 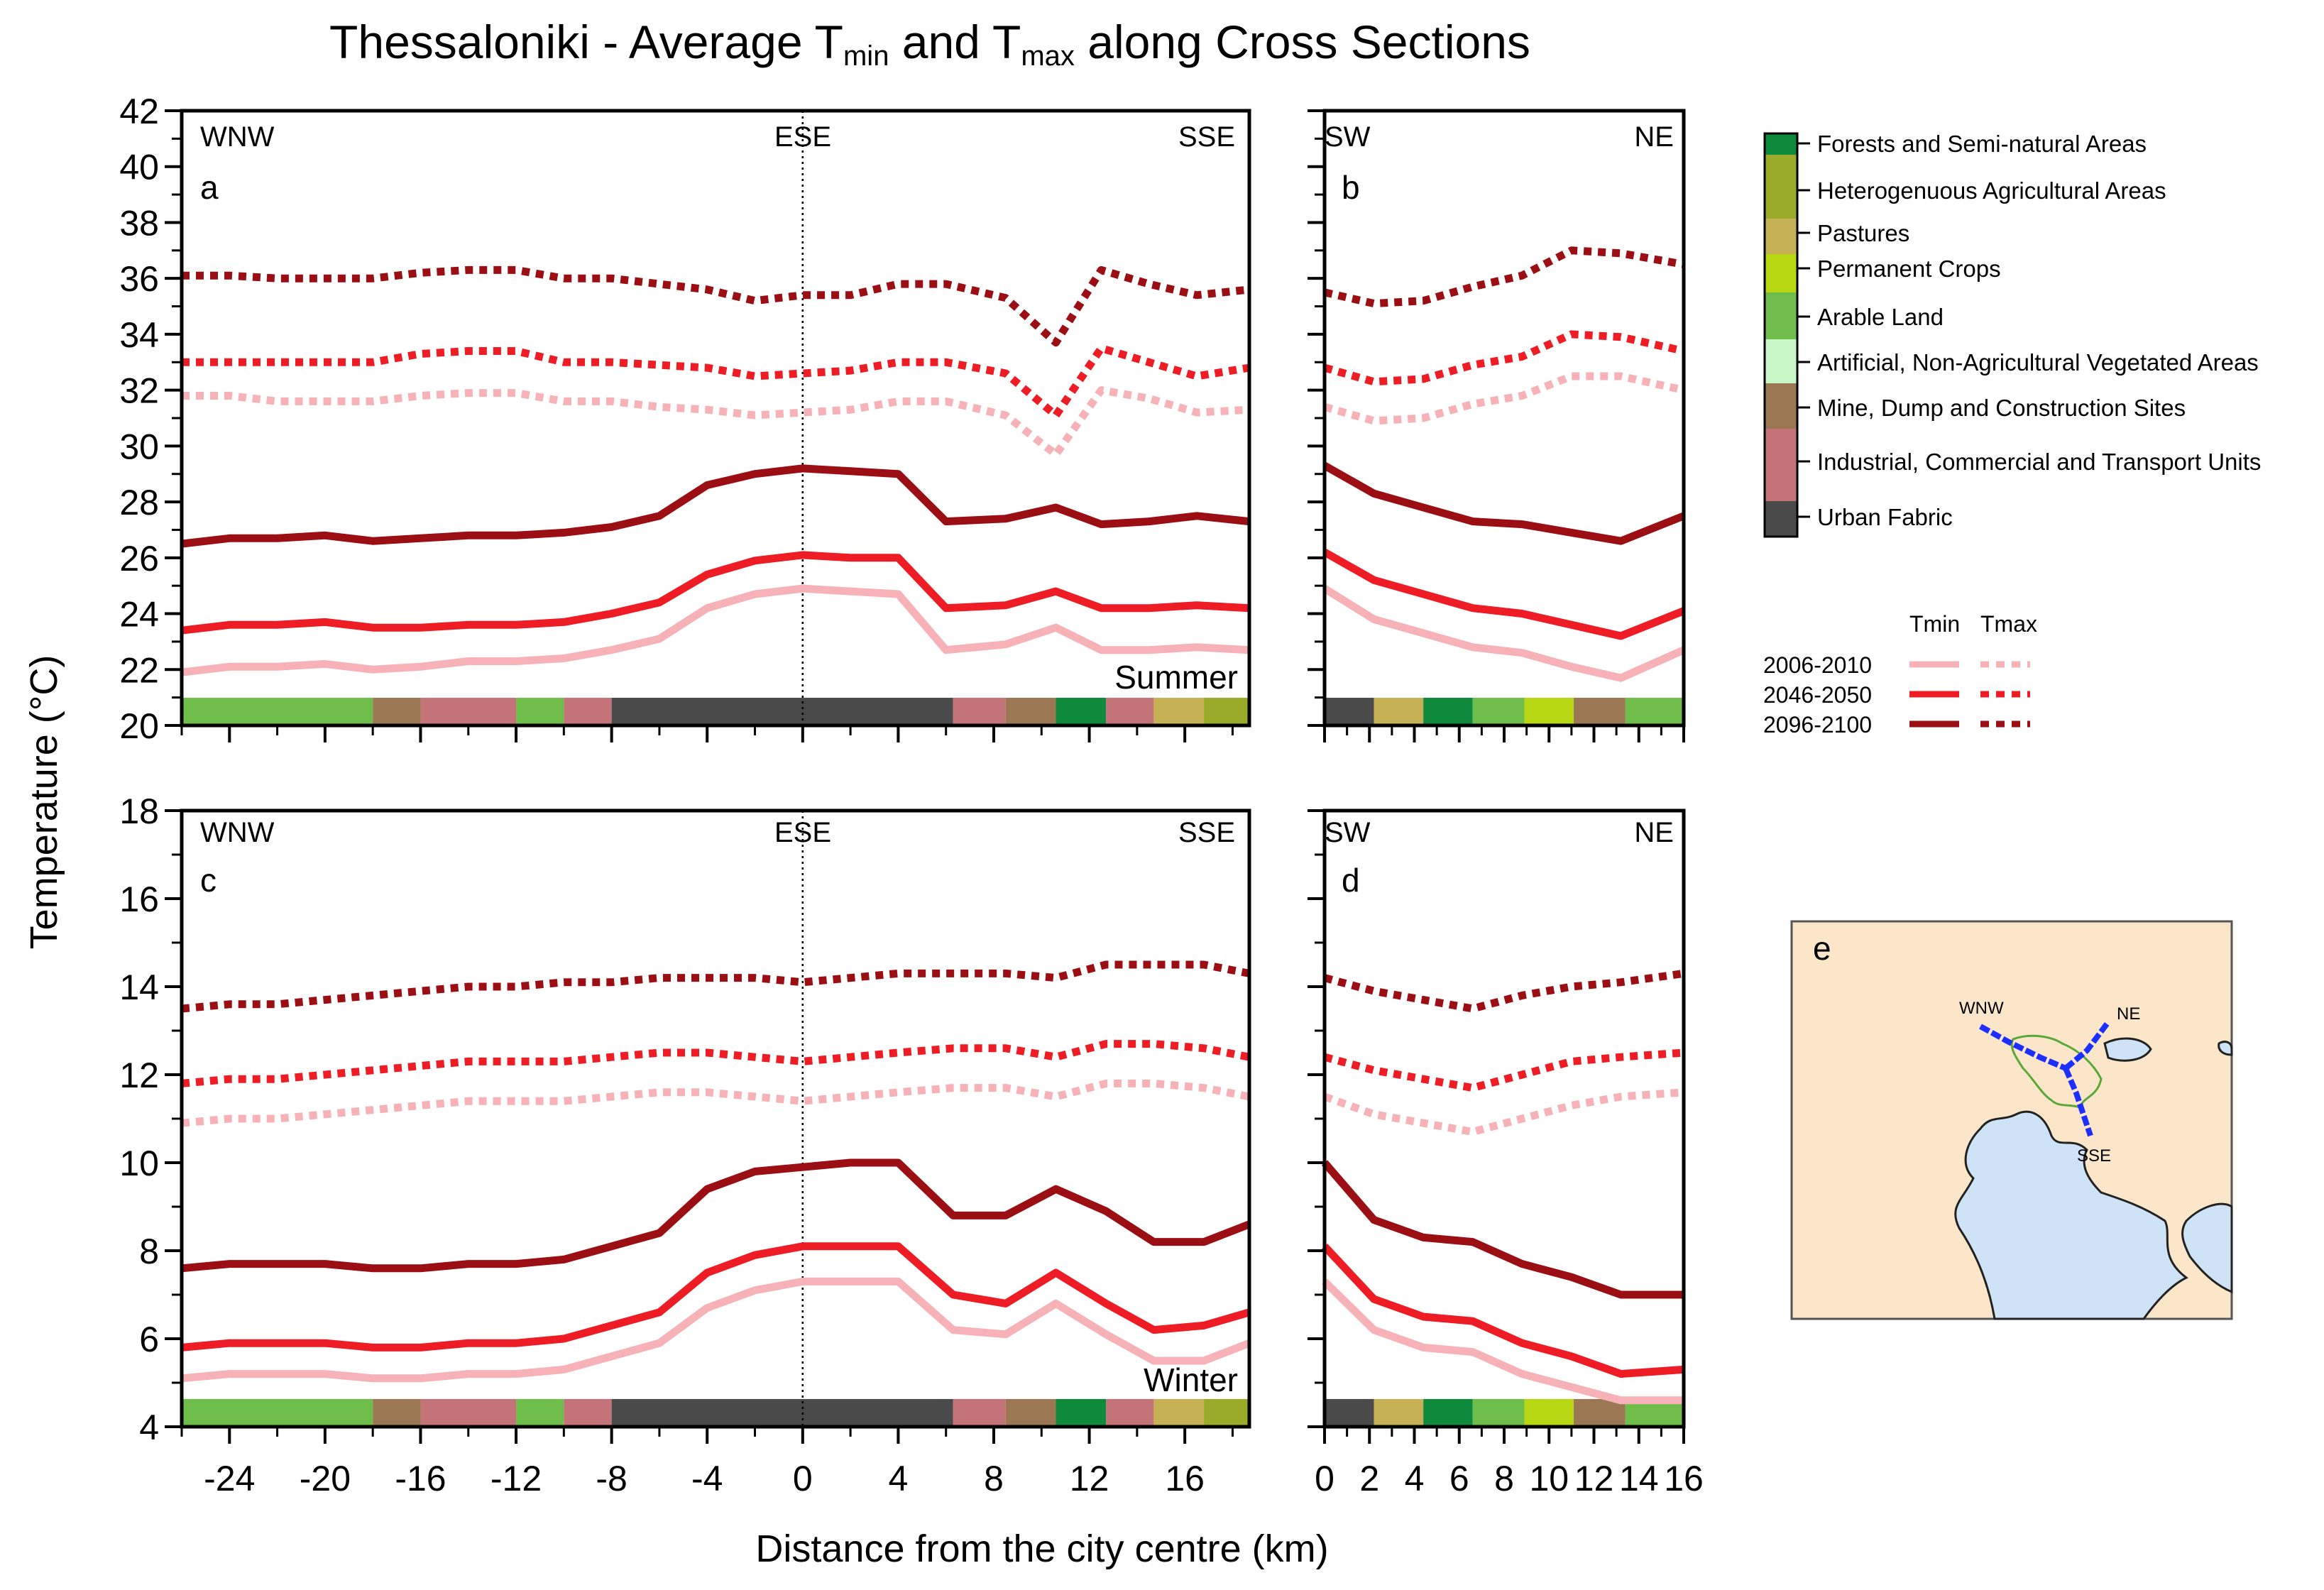 I want to click on panel-c-series-2006-2010-tmin, so click(x=716, y=1330).